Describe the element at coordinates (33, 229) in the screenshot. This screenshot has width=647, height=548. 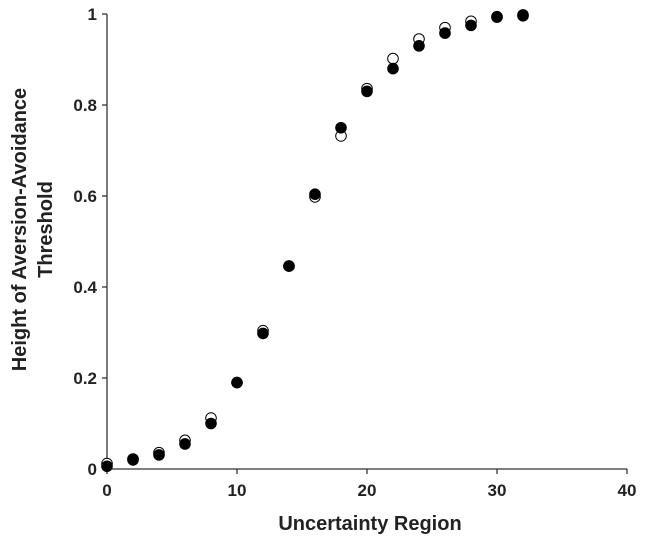
I see `y-axis-title: Height of Aversion-Avoidance Threshold` at that location.